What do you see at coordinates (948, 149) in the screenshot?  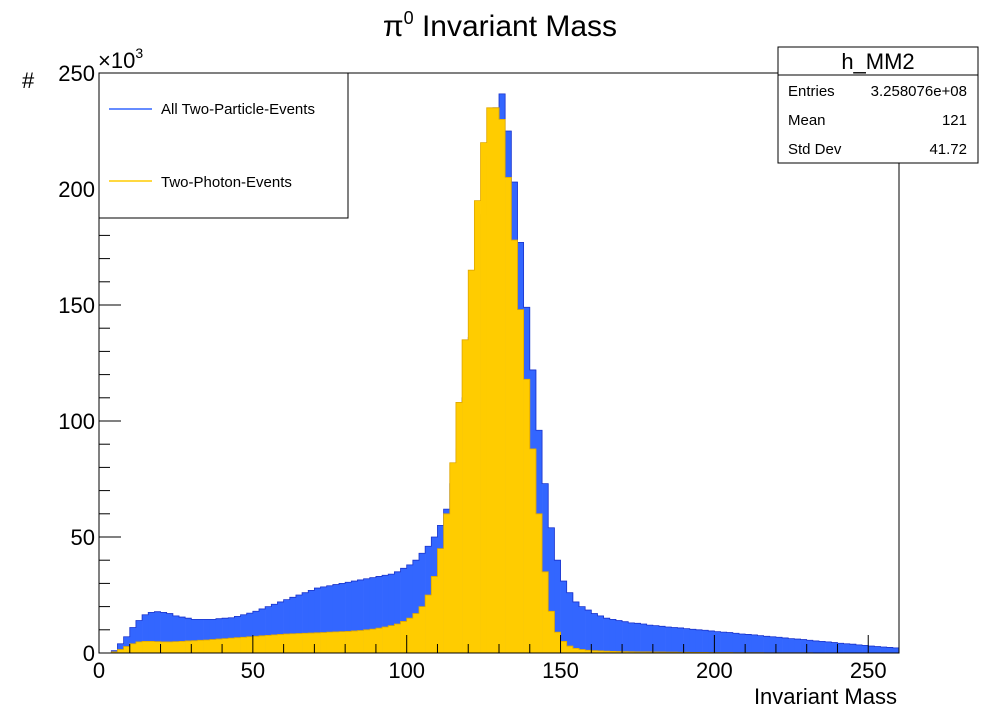 I see `stats-value-stddev: 41.72` at bounding box center [948, 149].